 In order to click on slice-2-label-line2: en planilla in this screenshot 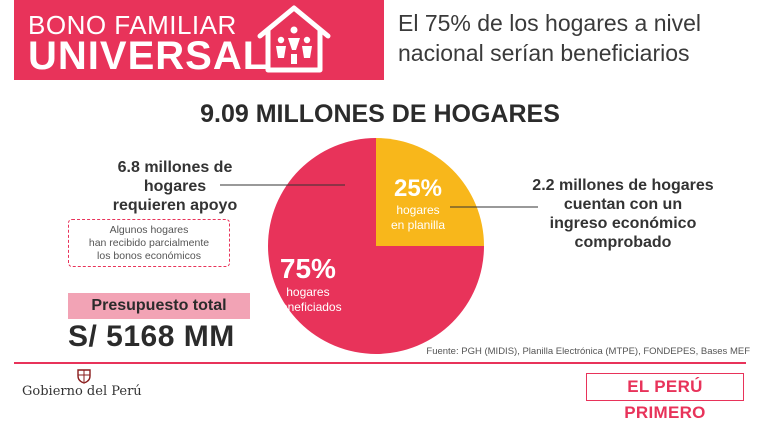, I will do `click(418, 225)`.